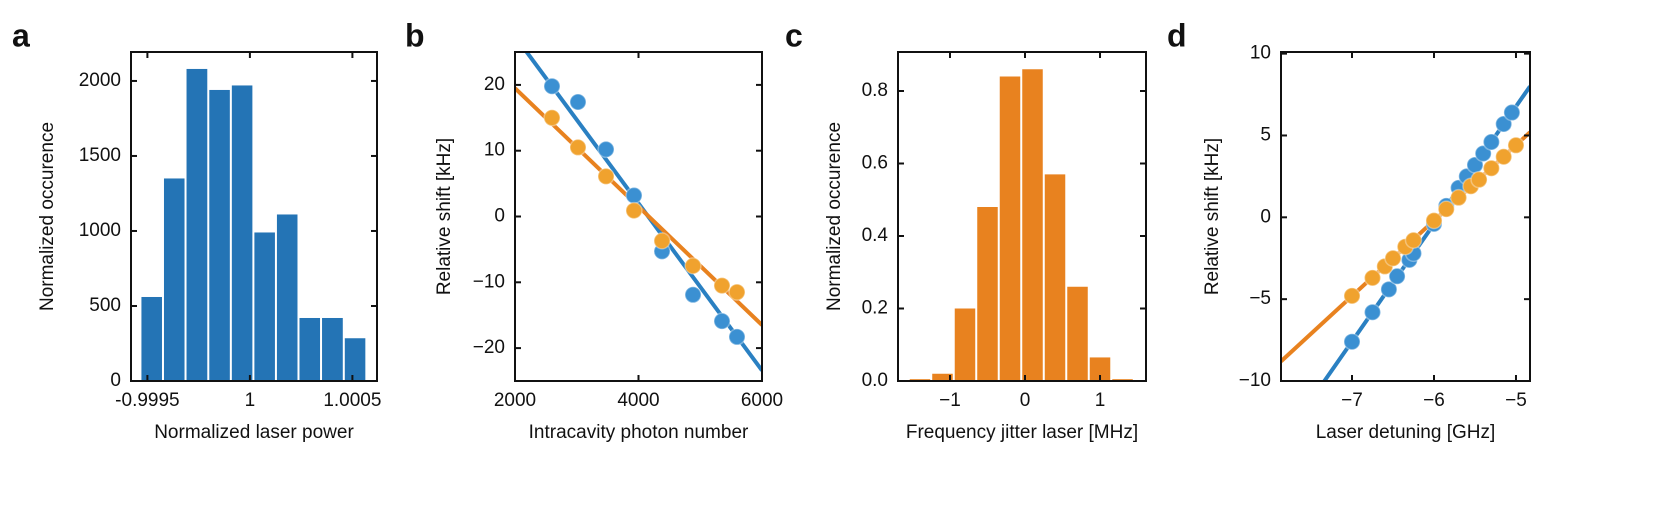 The height and width of the screenshot is (512, 1661). What do you see at coordinates (875, 308) in the screenshot?
I see `y-tick-label: 0.2` at bounding box center [875, 308].